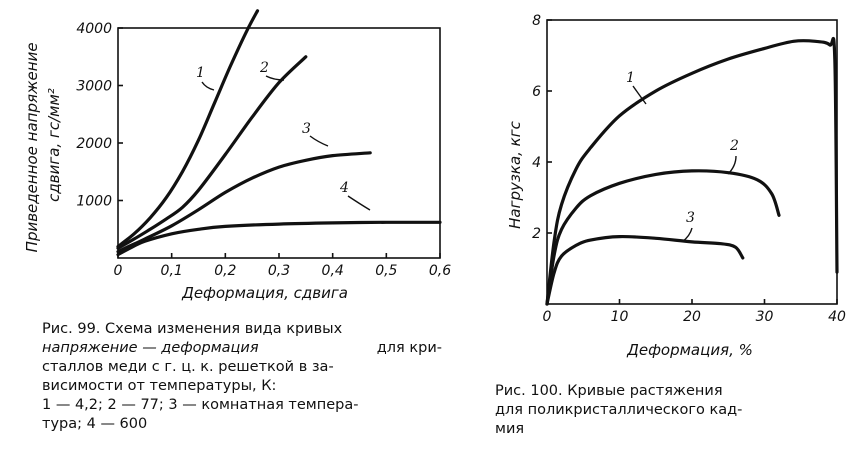 The image size is (864, 466). I want to click on y-tick-label: 4, so click(536, 163).